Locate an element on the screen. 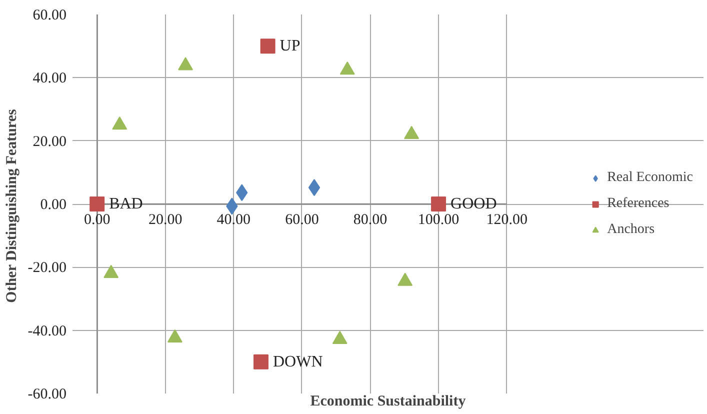 The width and height of the screenshot is (707, 414). y-tick-label: -60.00 is located at coordinates (47, 394).